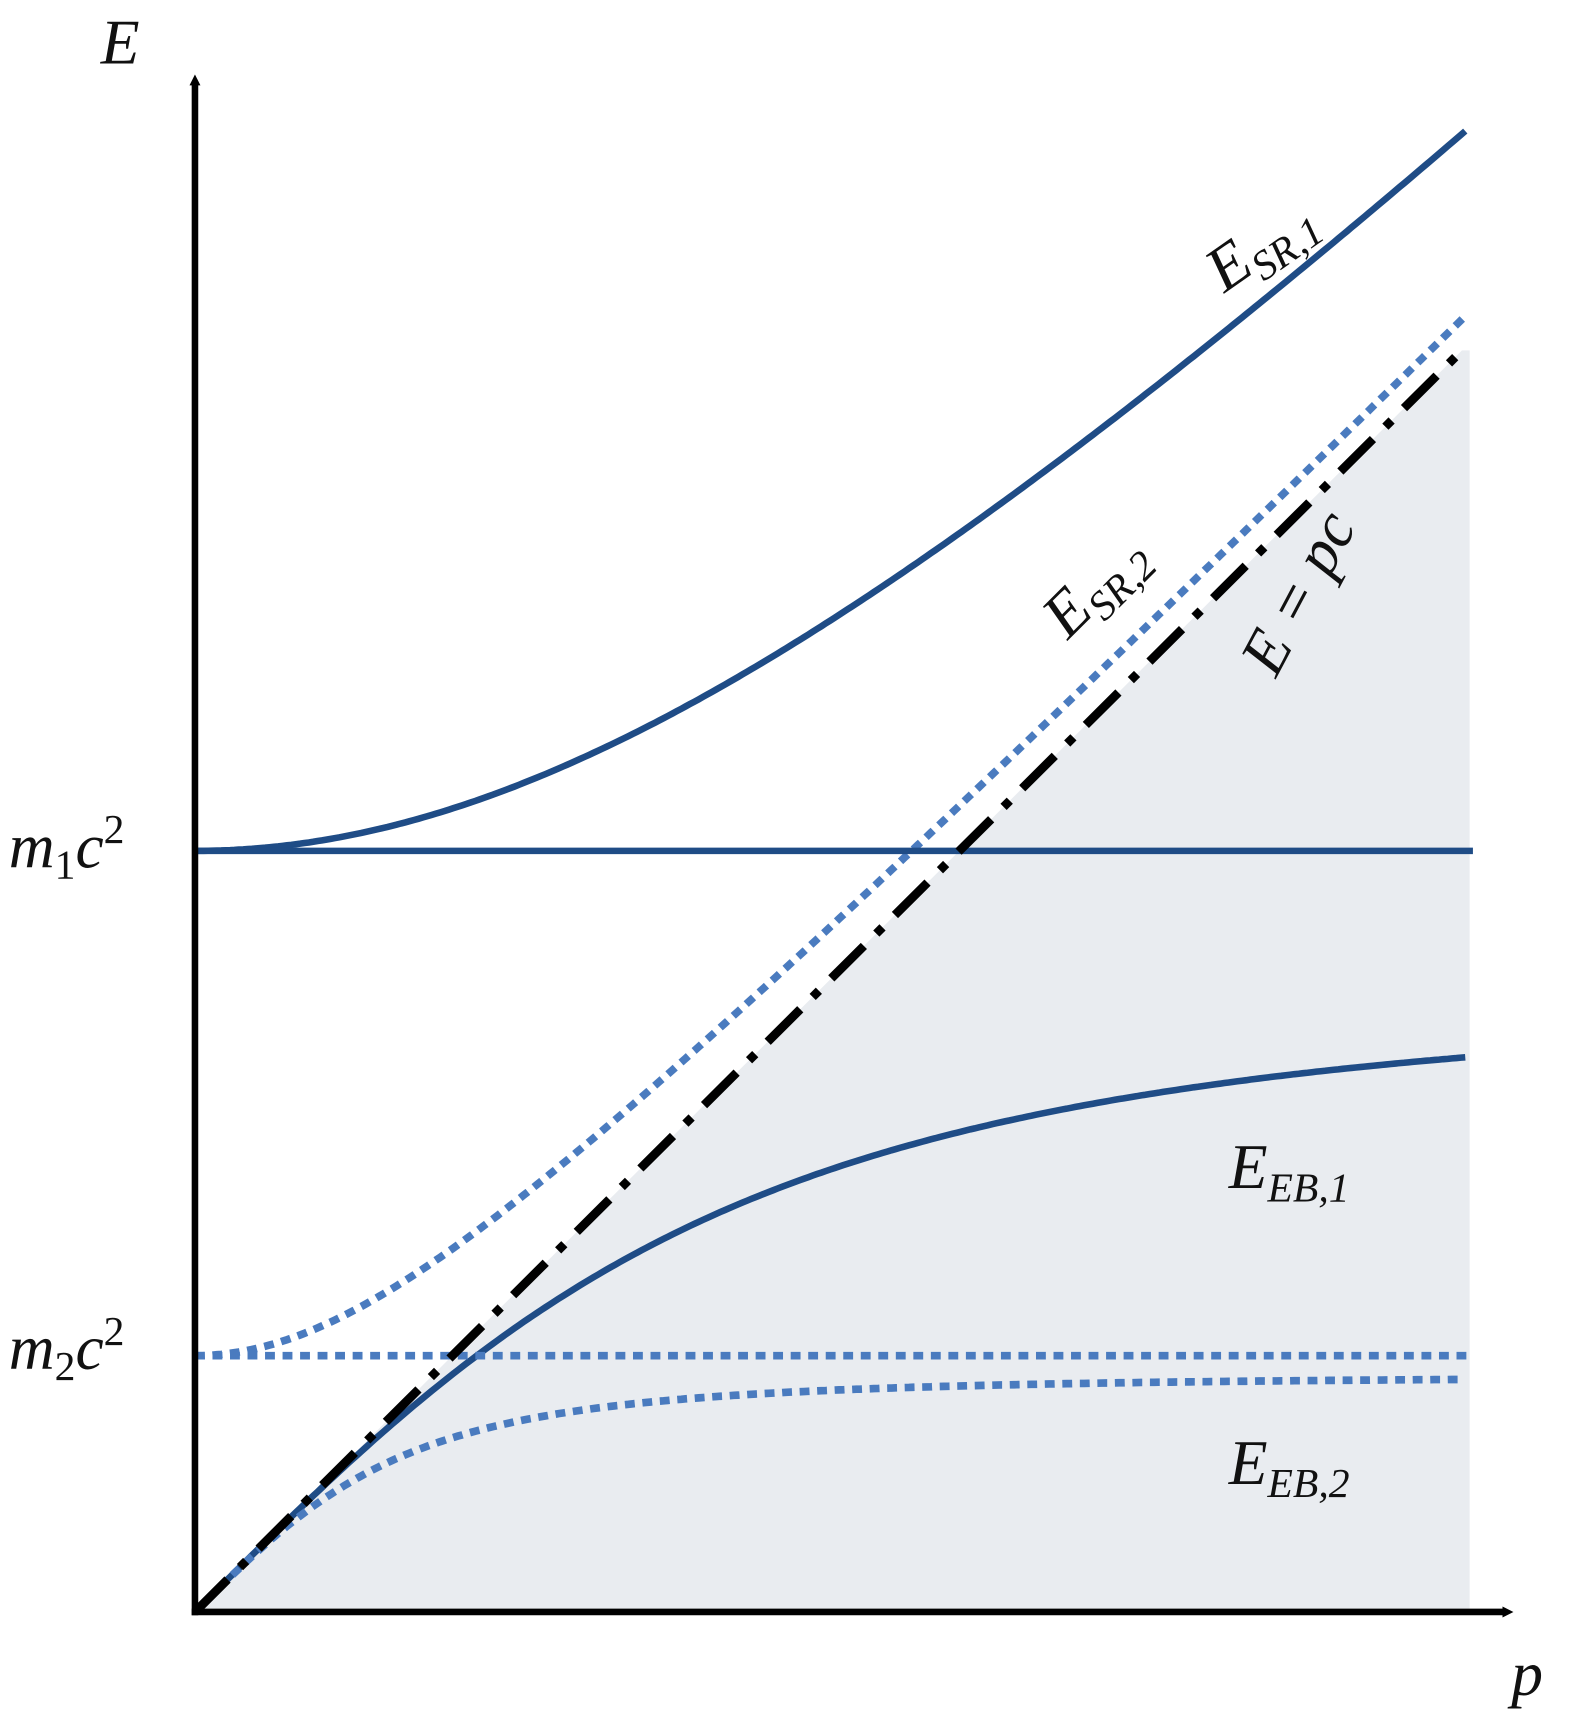 The height and width of the screenshot is (1716, 1577). What do you see at coordinates (1308, 1188) in the screenshot?
I see `curve-label-sub: EB,1` at bounding box center [1308, 1188].